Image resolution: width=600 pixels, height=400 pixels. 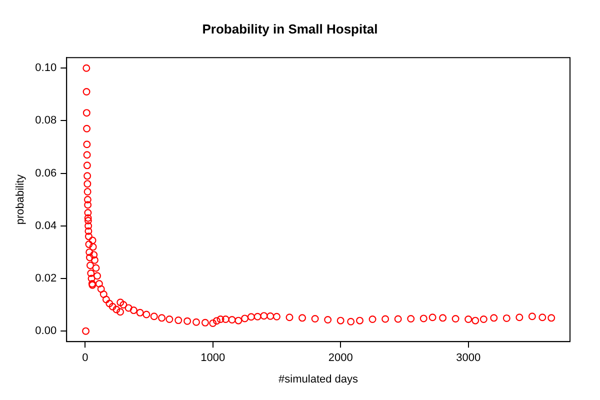 What do you see at coordinates (85, 358) in the screenshot?
I see `x-tick-label: 0` at bounding box center [85, 358].